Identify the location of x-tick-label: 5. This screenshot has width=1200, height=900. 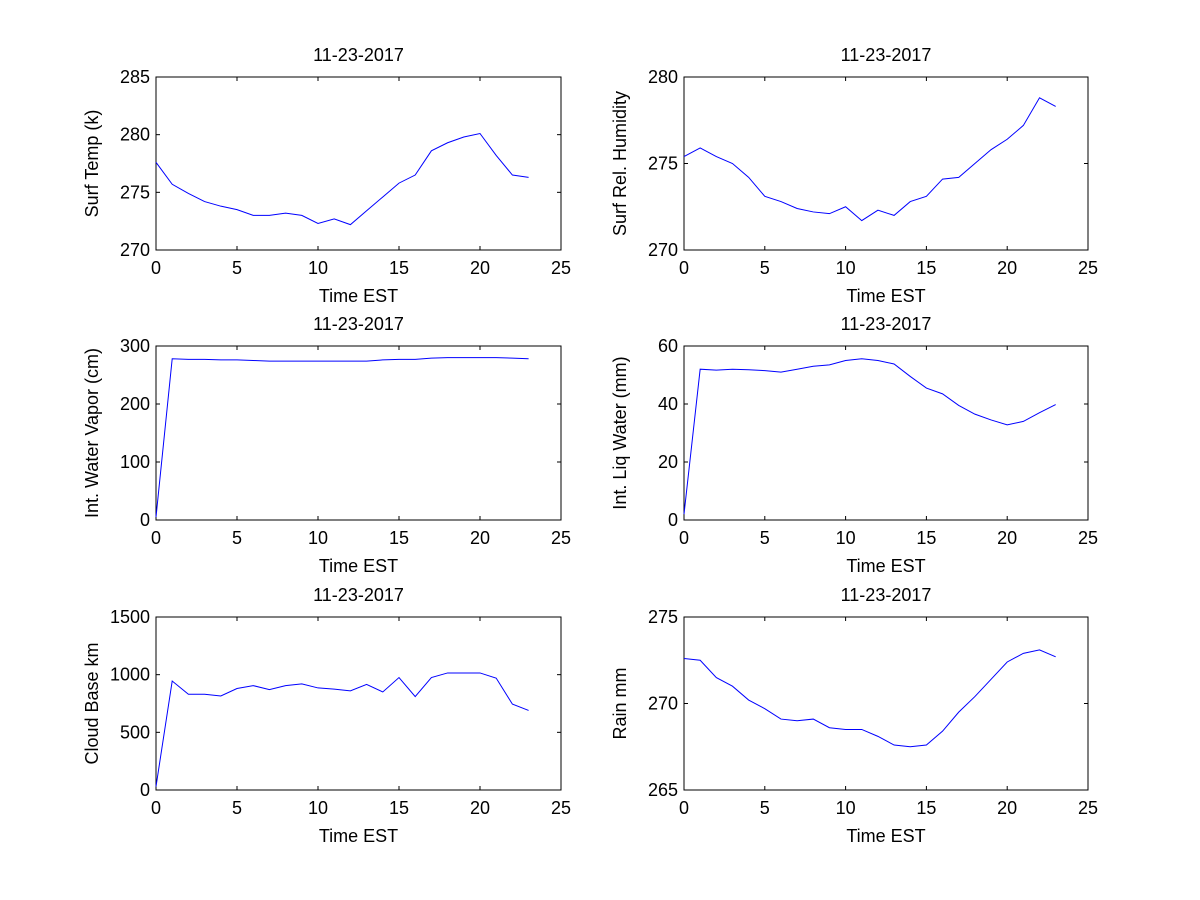
(765, 538).